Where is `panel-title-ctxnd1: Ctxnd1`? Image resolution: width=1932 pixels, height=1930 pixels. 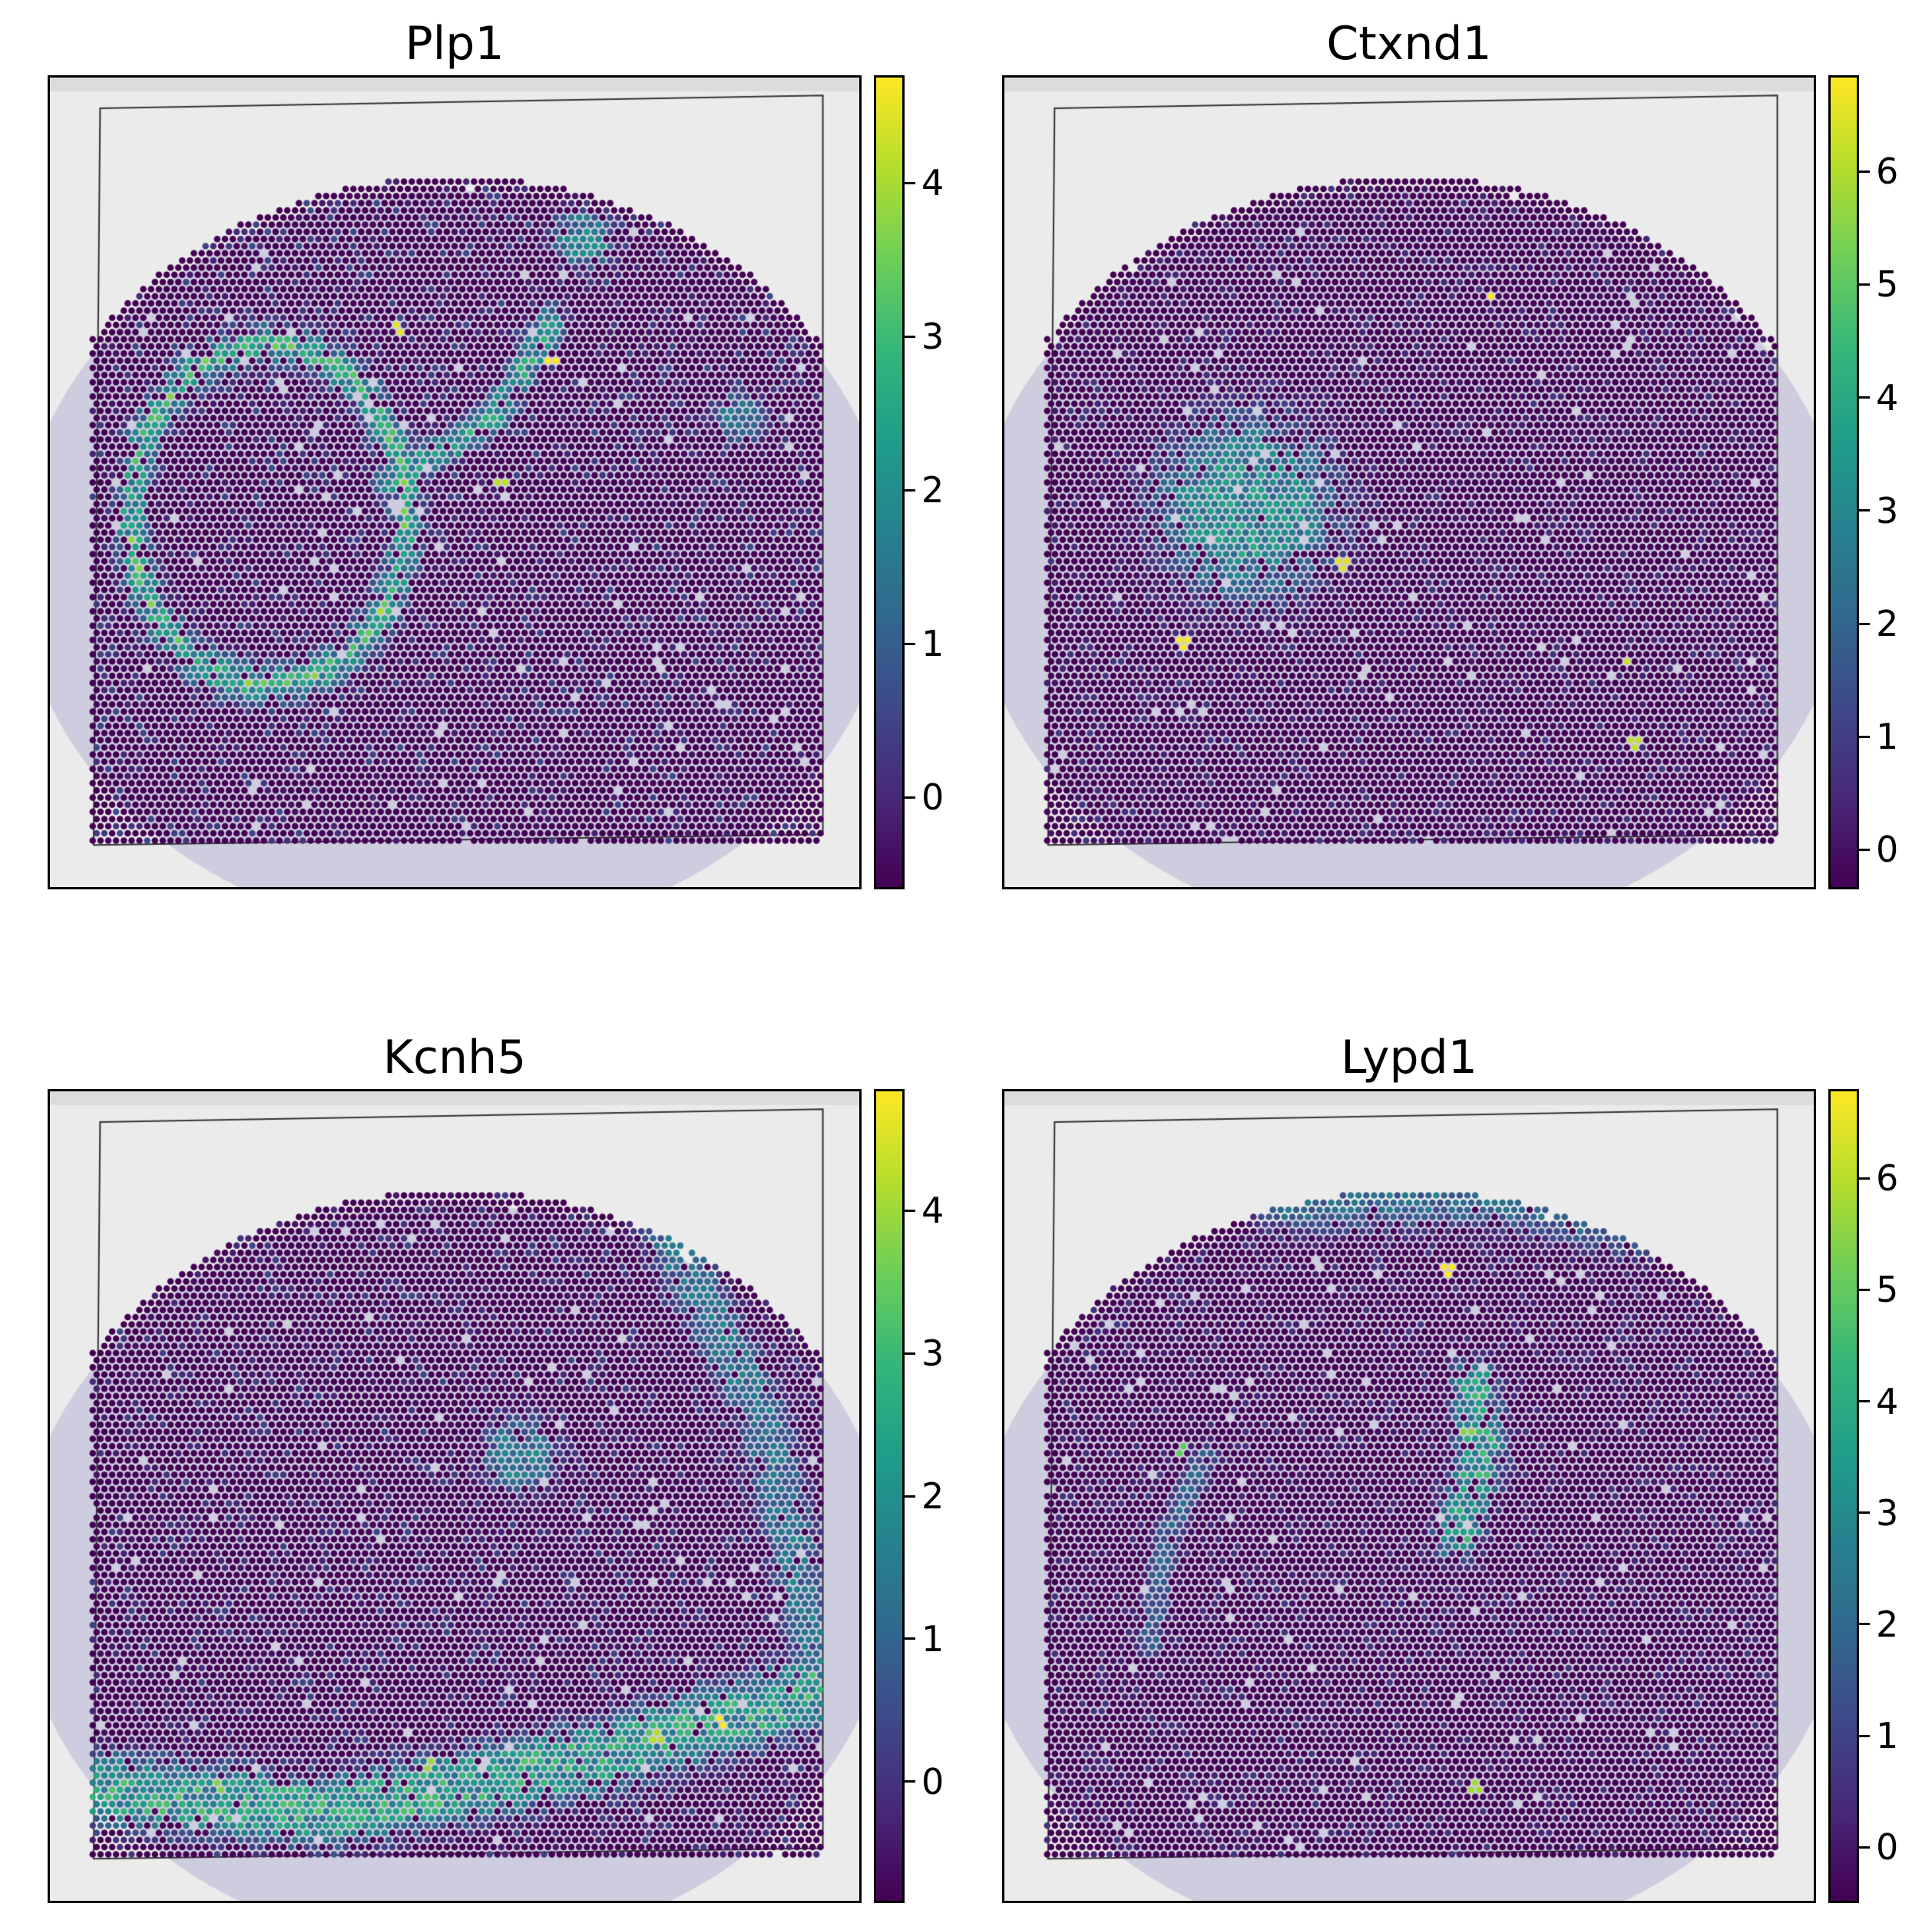 panel-title-ctxnd1: Ctxnd1 is located at coordinates (1409, 44).